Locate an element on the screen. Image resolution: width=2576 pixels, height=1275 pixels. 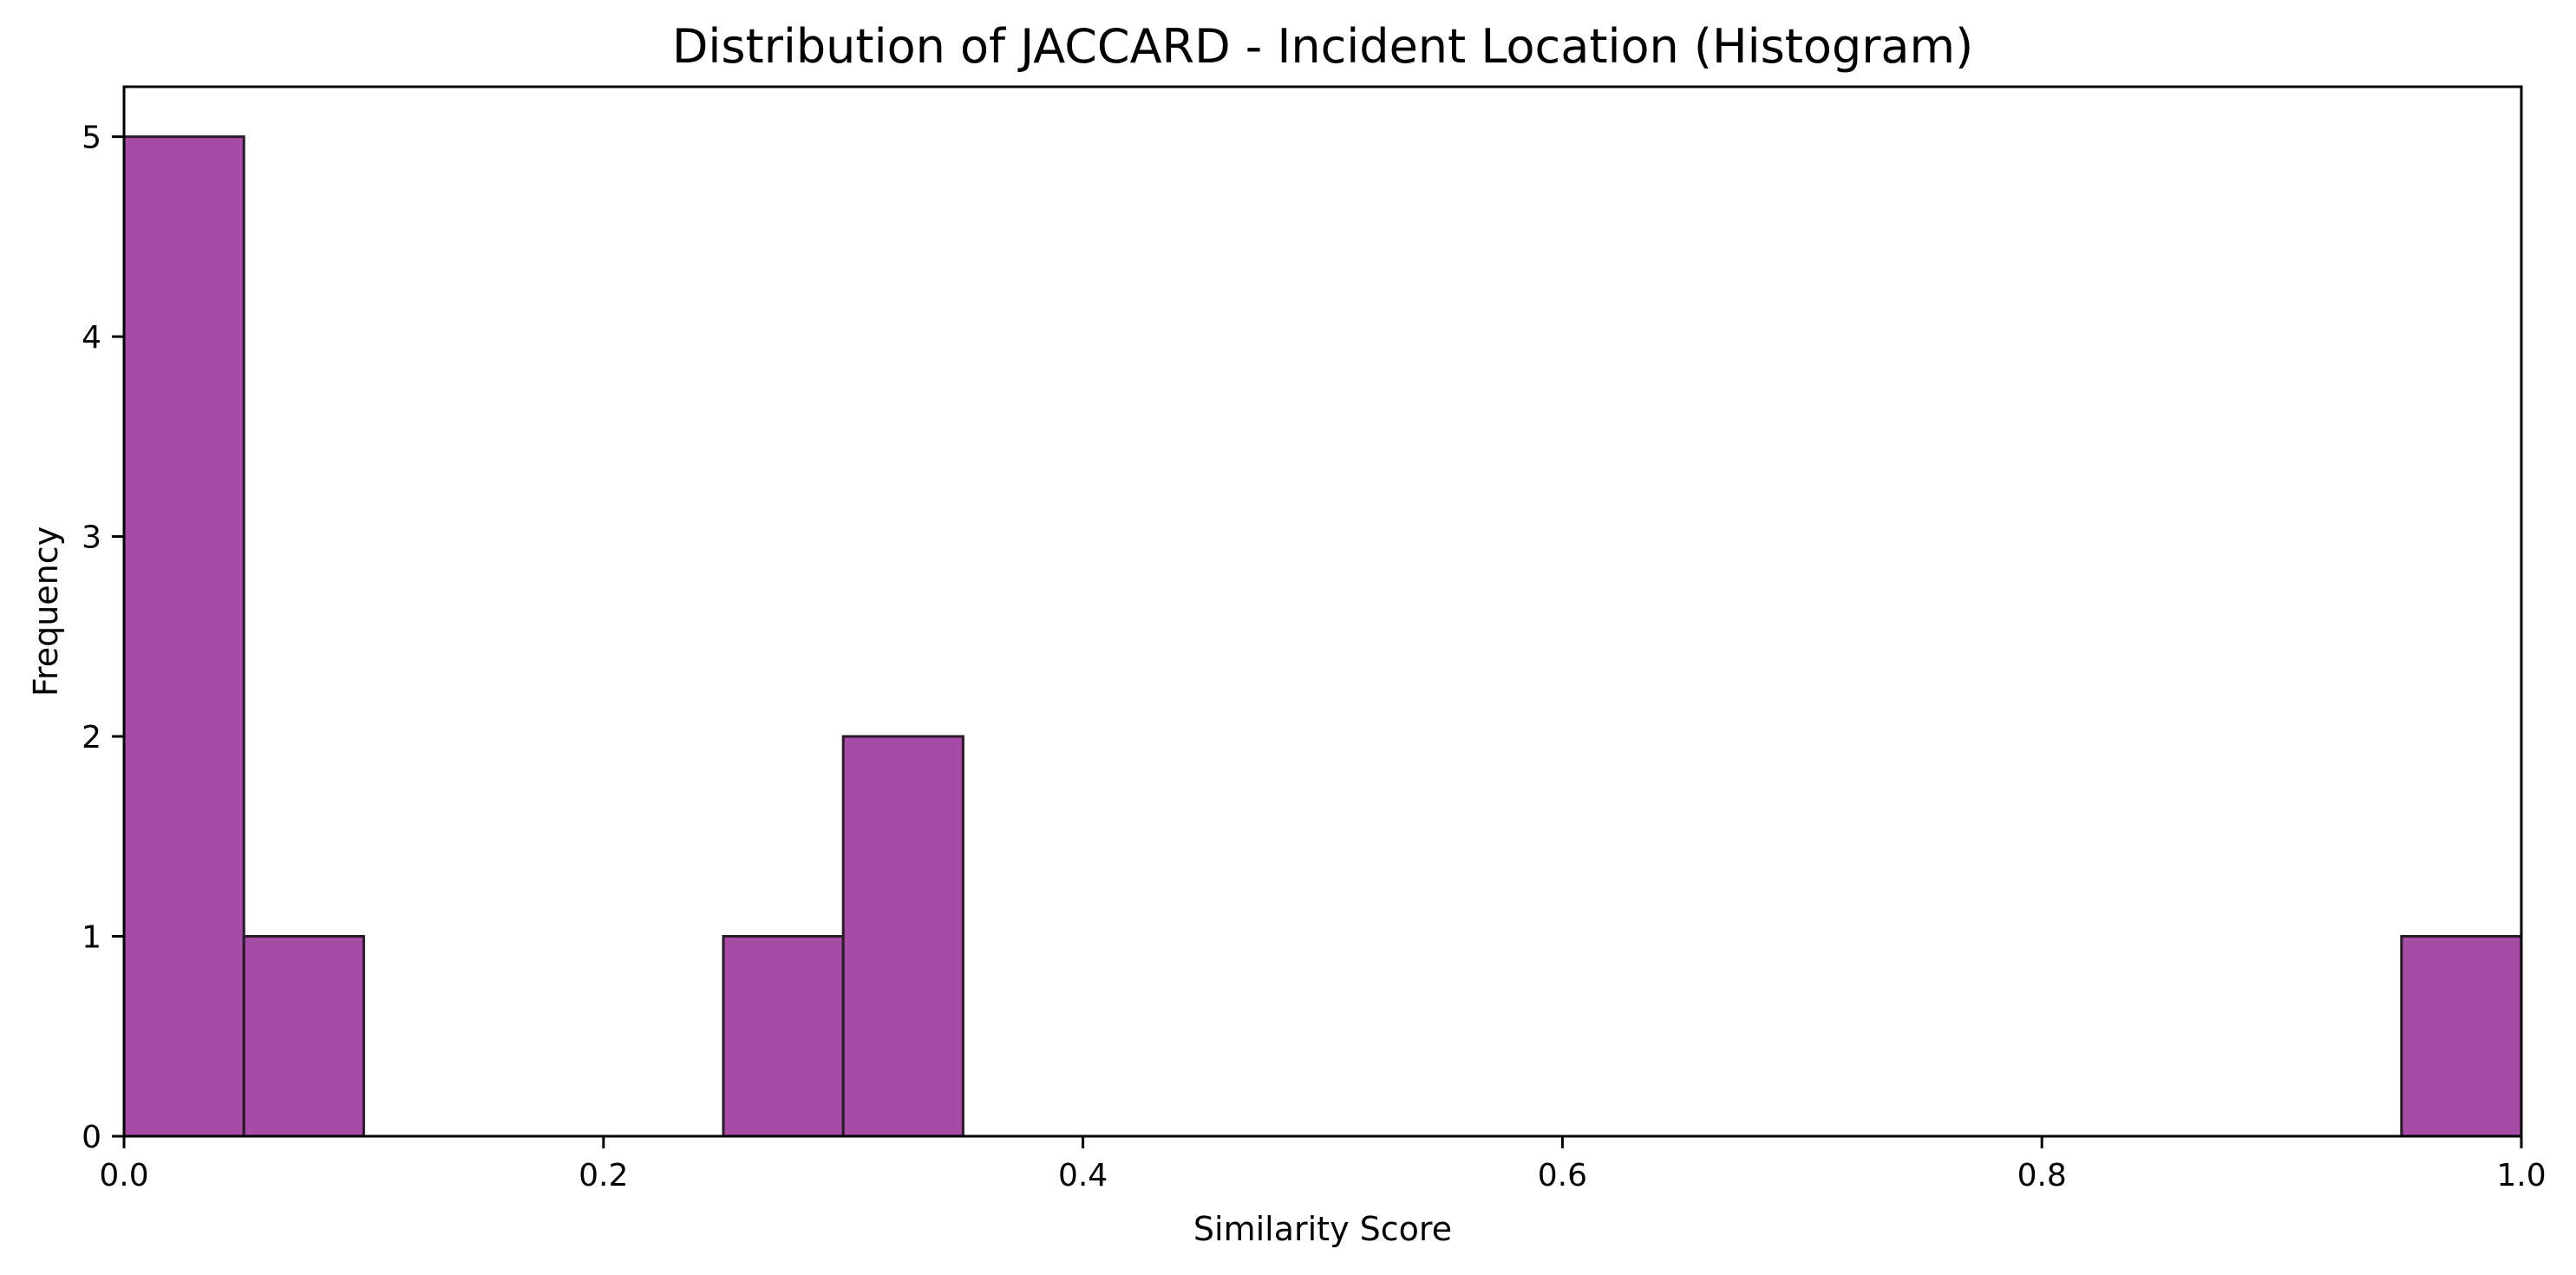
x-axis-label: Similarity Score is located at coordinates (1322, 1229).